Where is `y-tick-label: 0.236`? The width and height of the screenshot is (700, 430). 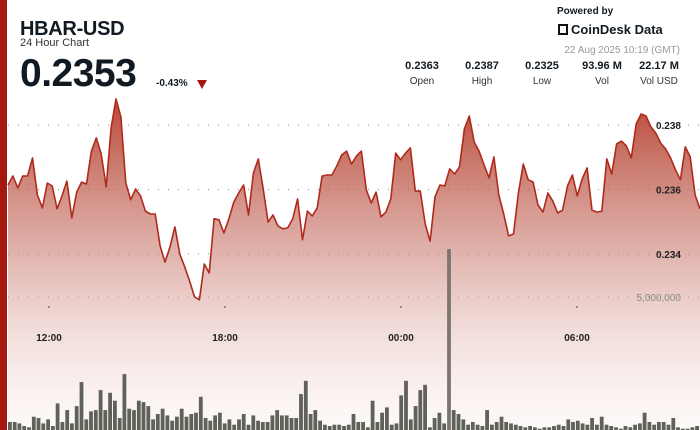 y-tick-label: 0.236 is located at coordinates (668, 191).